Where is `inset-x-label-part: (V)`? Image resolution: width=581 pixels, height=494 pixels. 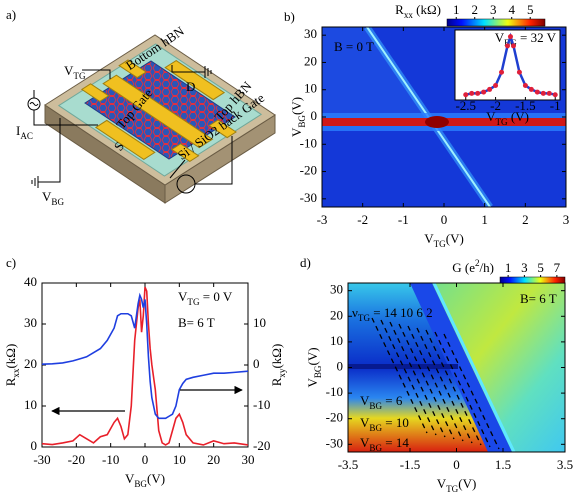
inset-x-label-part: (V) is located at coordinates (518, 116).